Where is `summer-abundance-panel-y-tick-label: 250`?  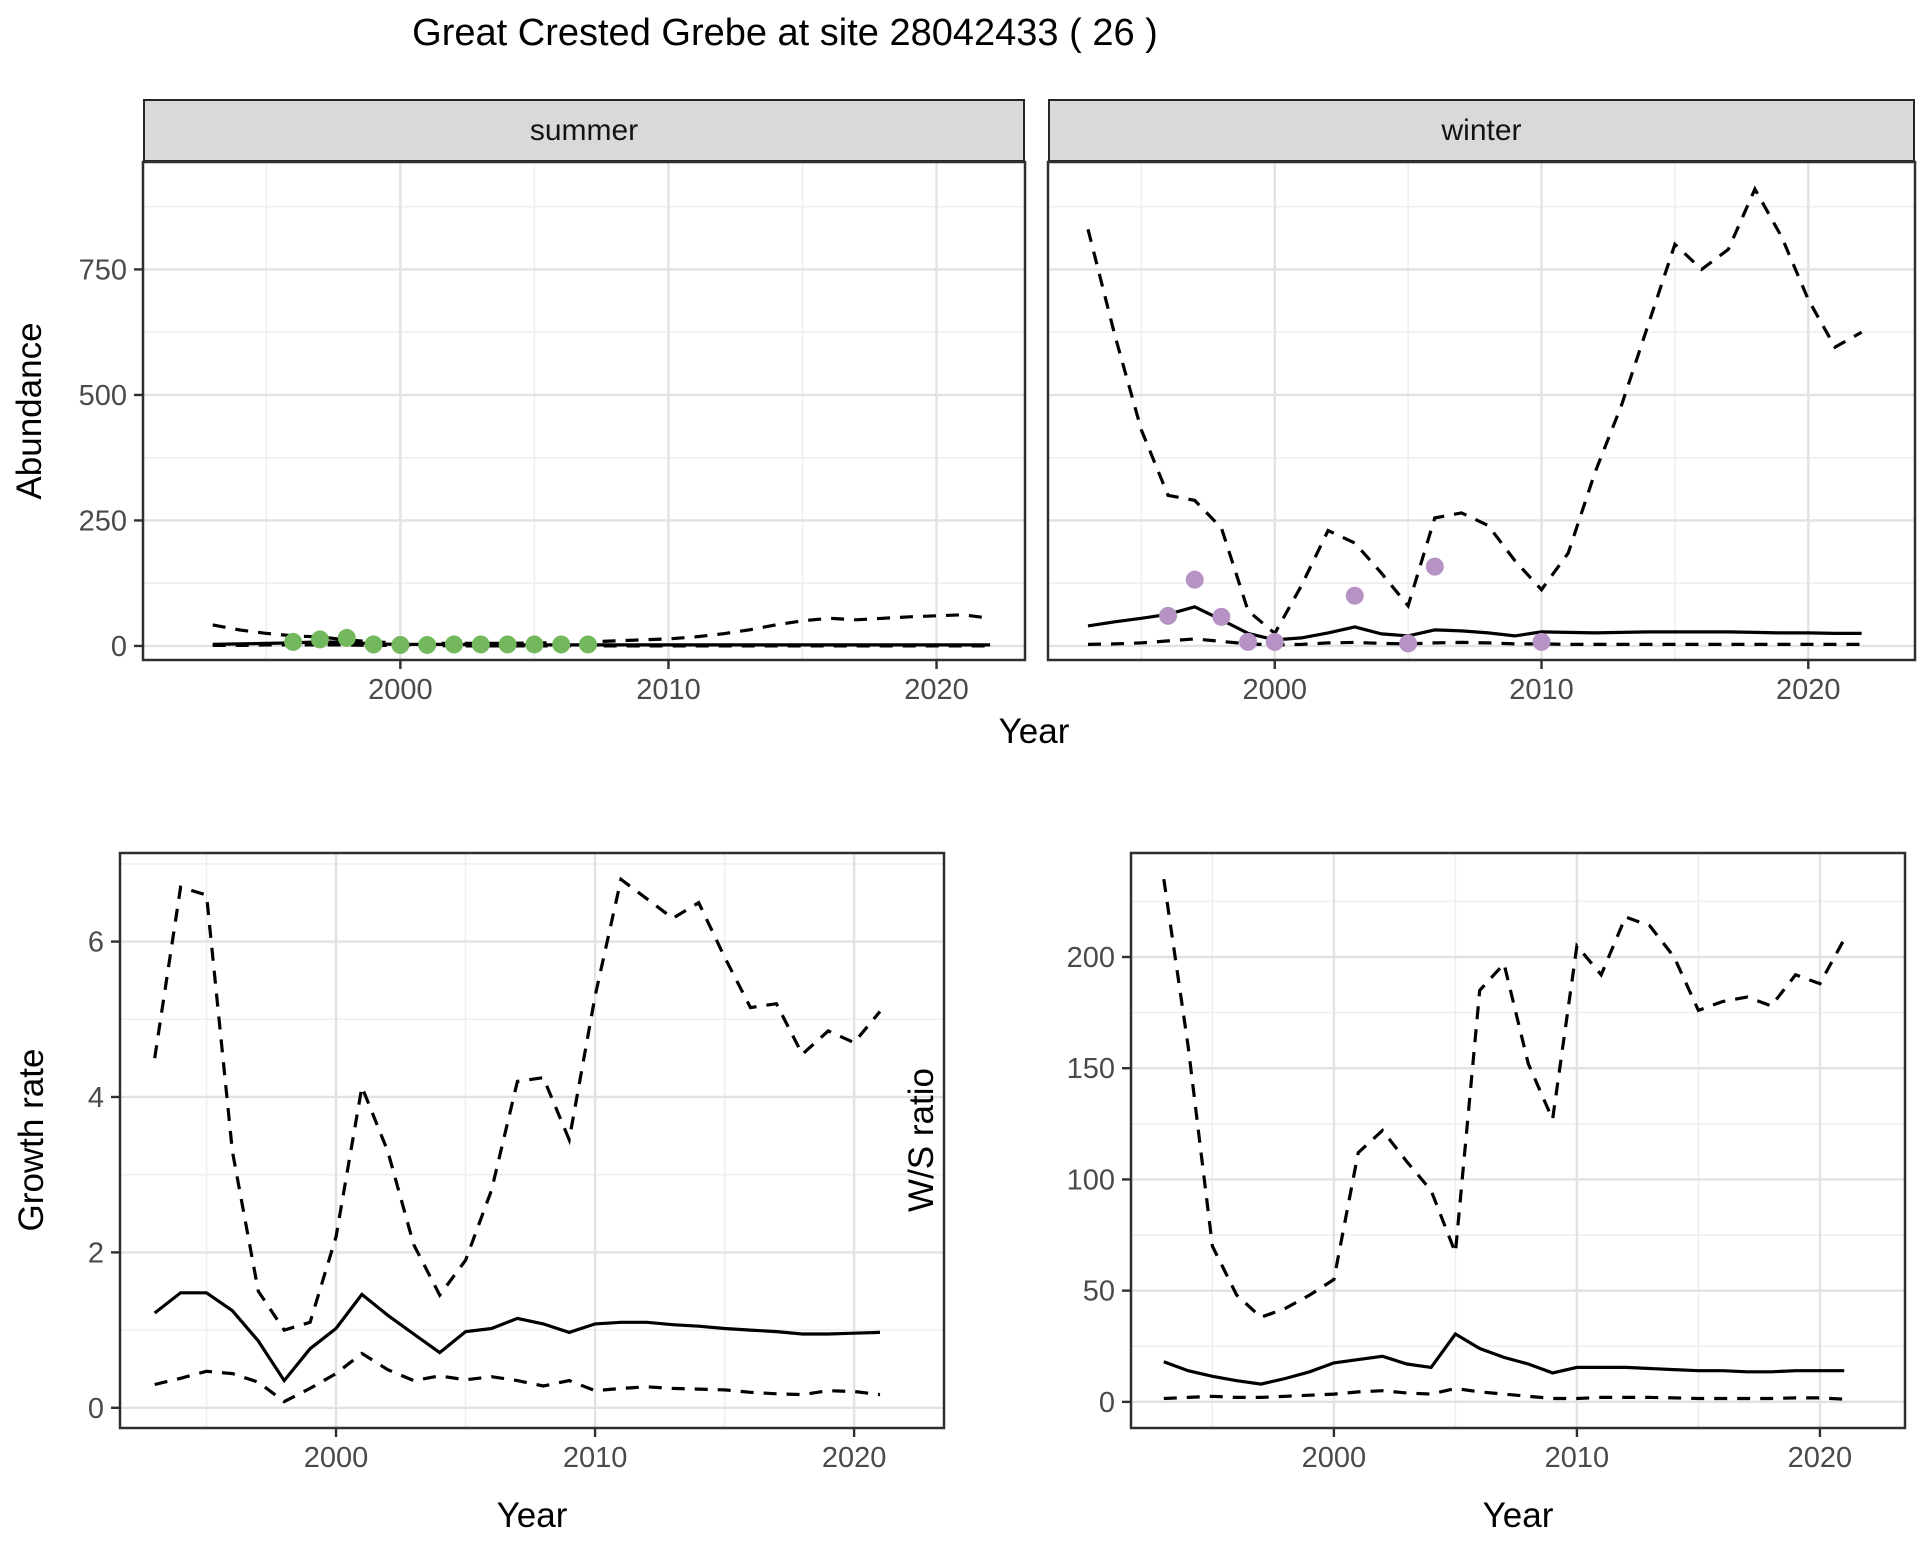 summer-abundance-panel-y-tick-label: 250 is located at coordinates (103, 521).